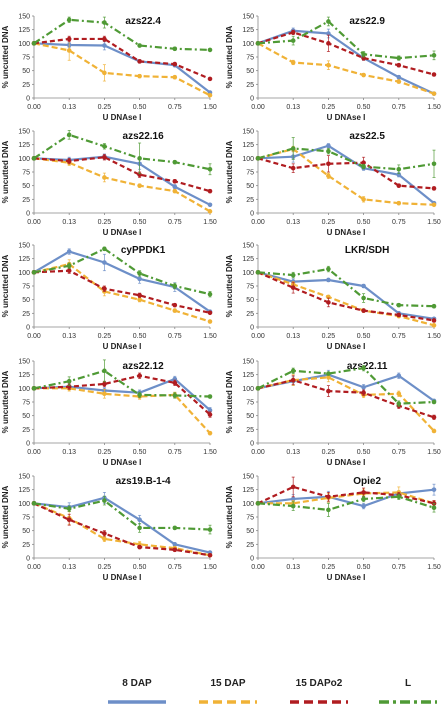  I want to click on y-tick-label: 75, so click(26, 518).